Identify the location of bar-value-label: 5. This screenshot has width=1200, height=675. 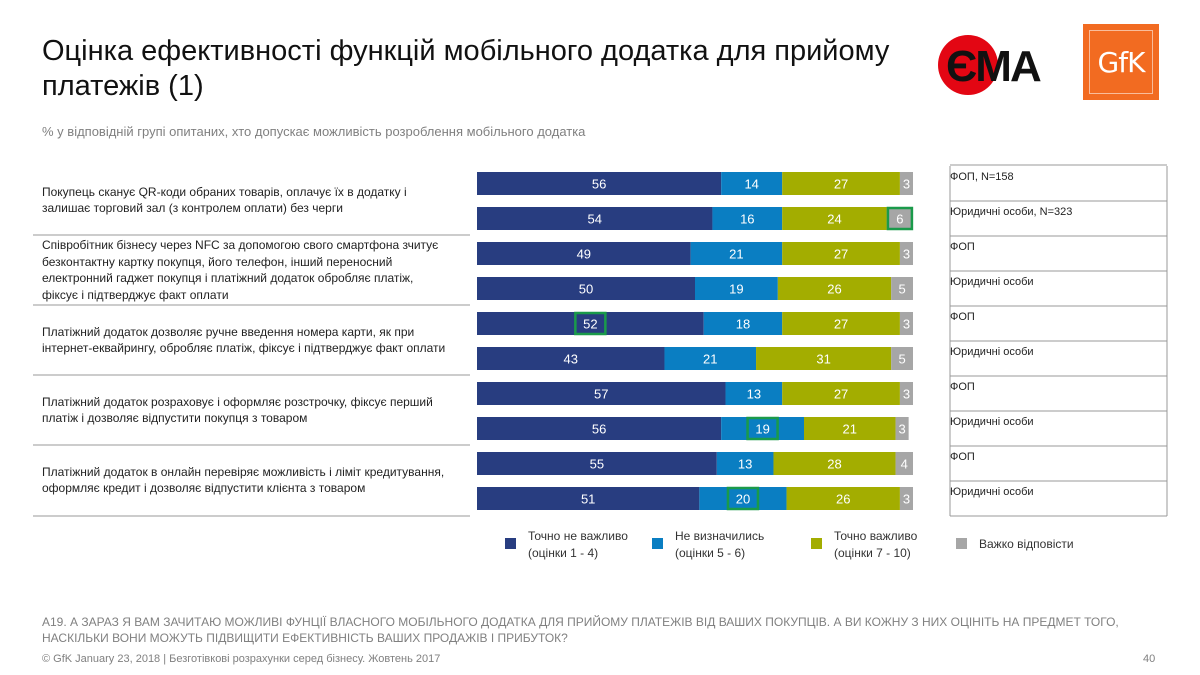
(901, 359).